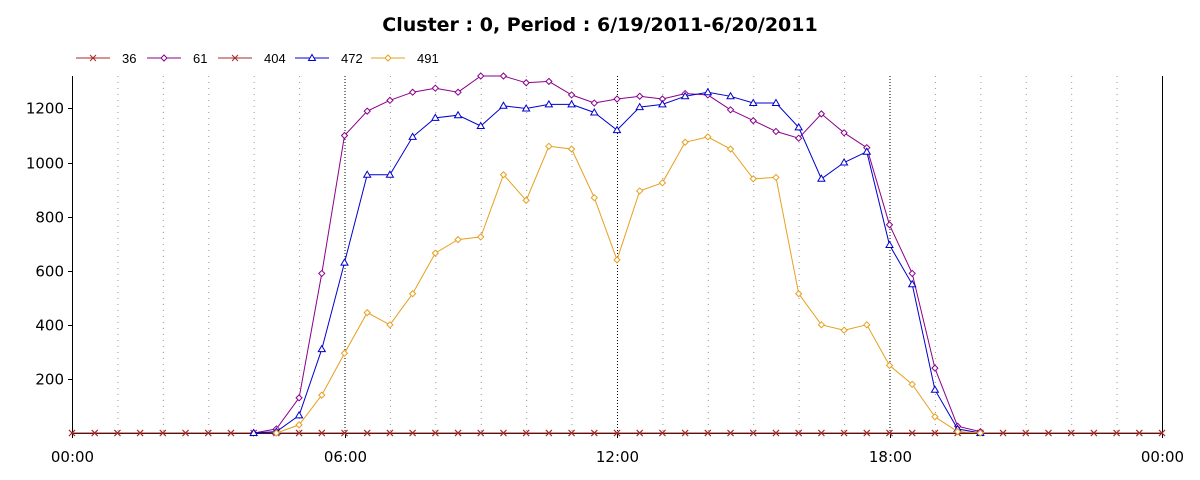  Describe the element at coordinates (1162, 457) in the screenshot. I see `x-tick-label: 00:00` at that location.